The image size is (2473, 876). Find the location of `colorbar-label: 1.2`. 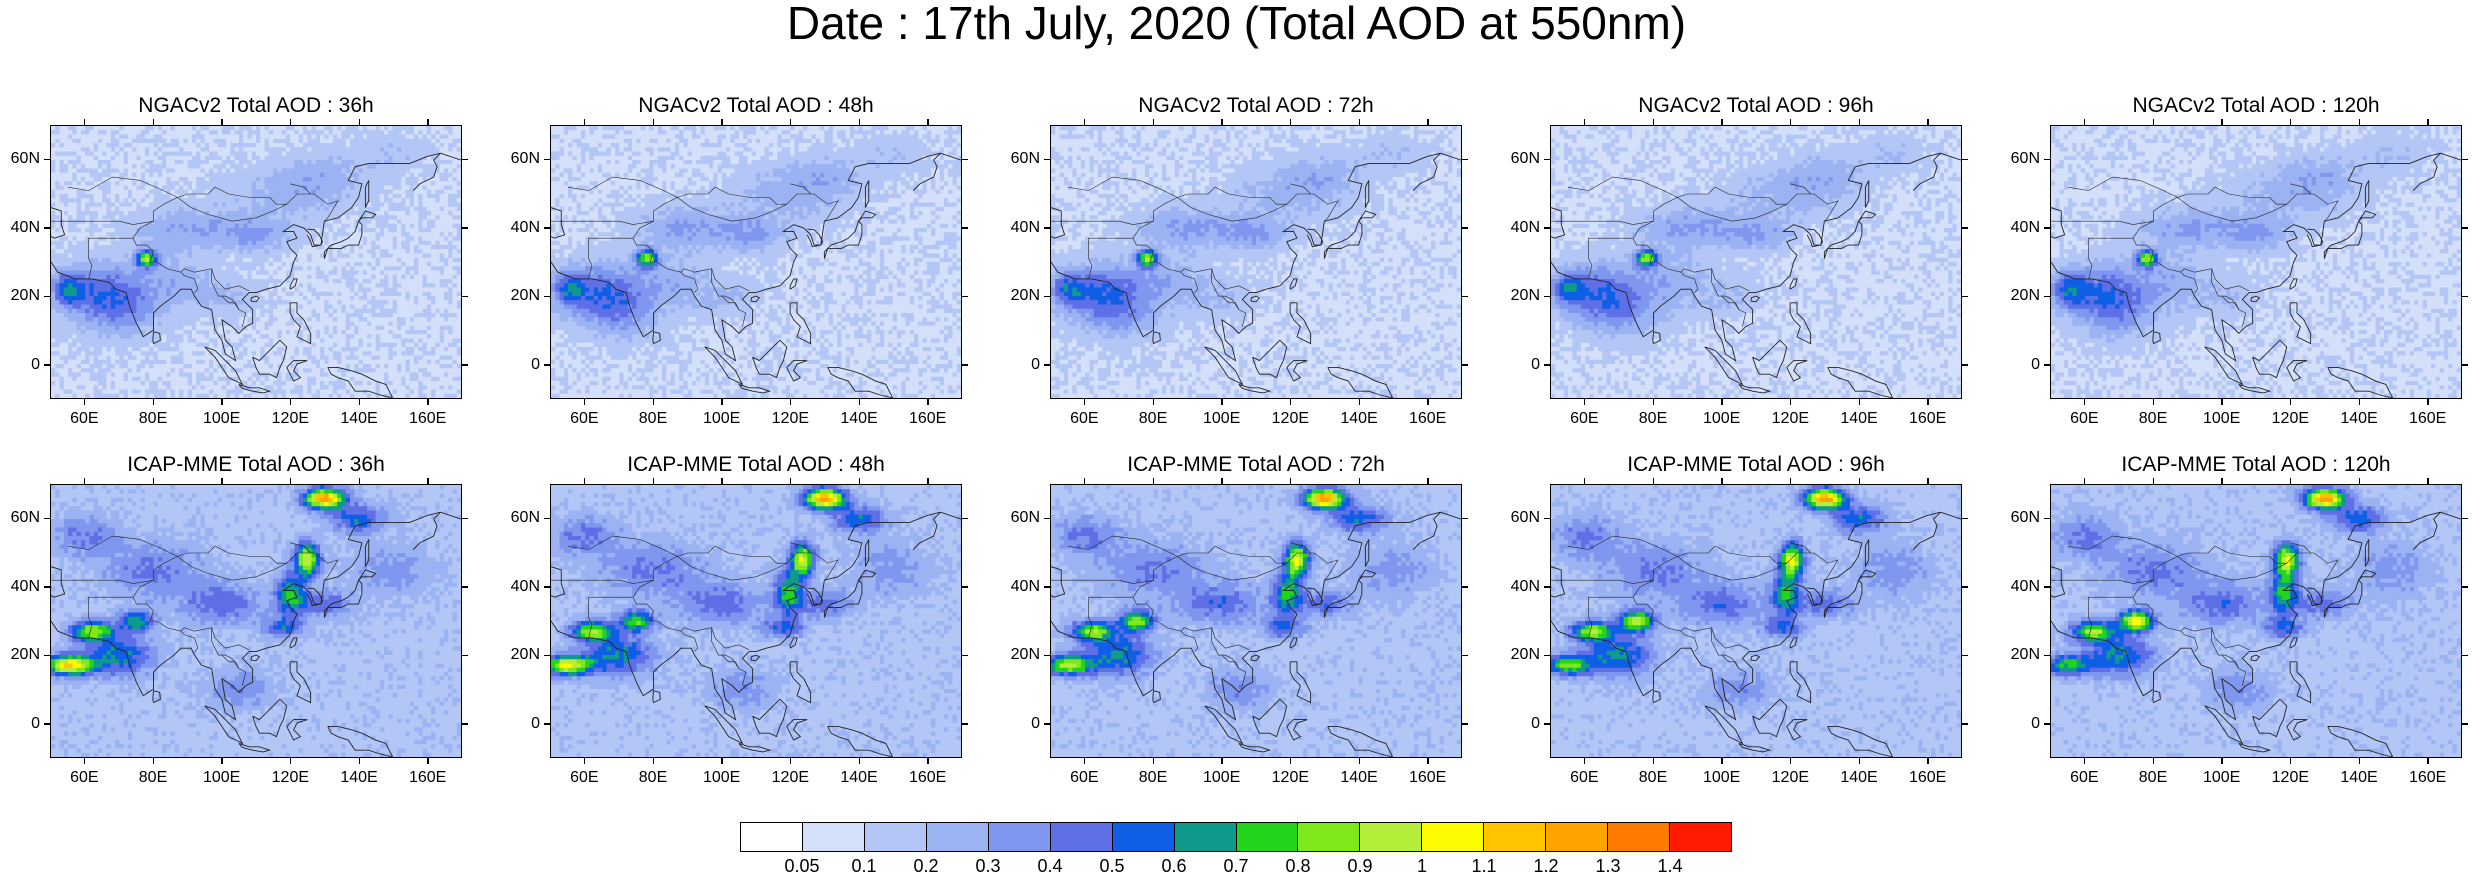

colorbar-label: 1.2 is located at coordinates (1546, 866).